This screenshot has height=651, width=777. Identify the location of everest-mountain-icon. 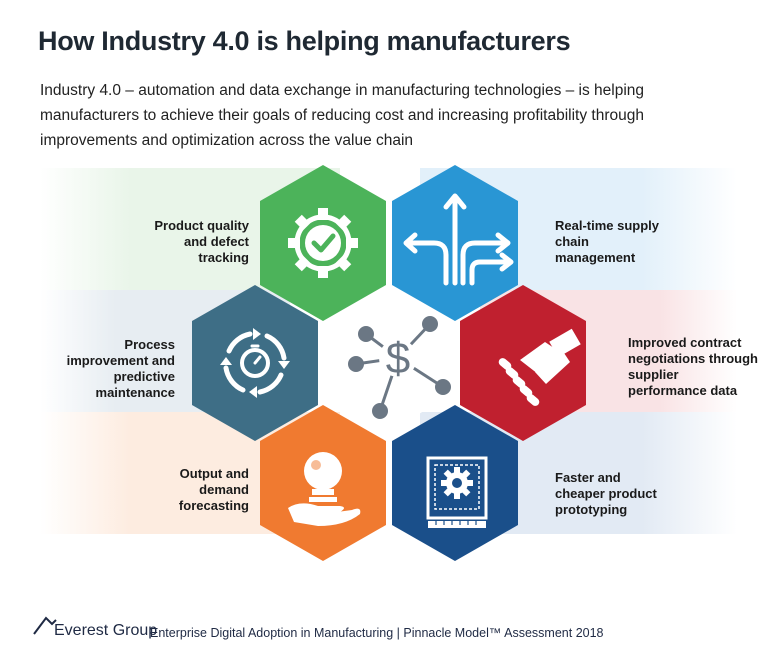
(45, 625).